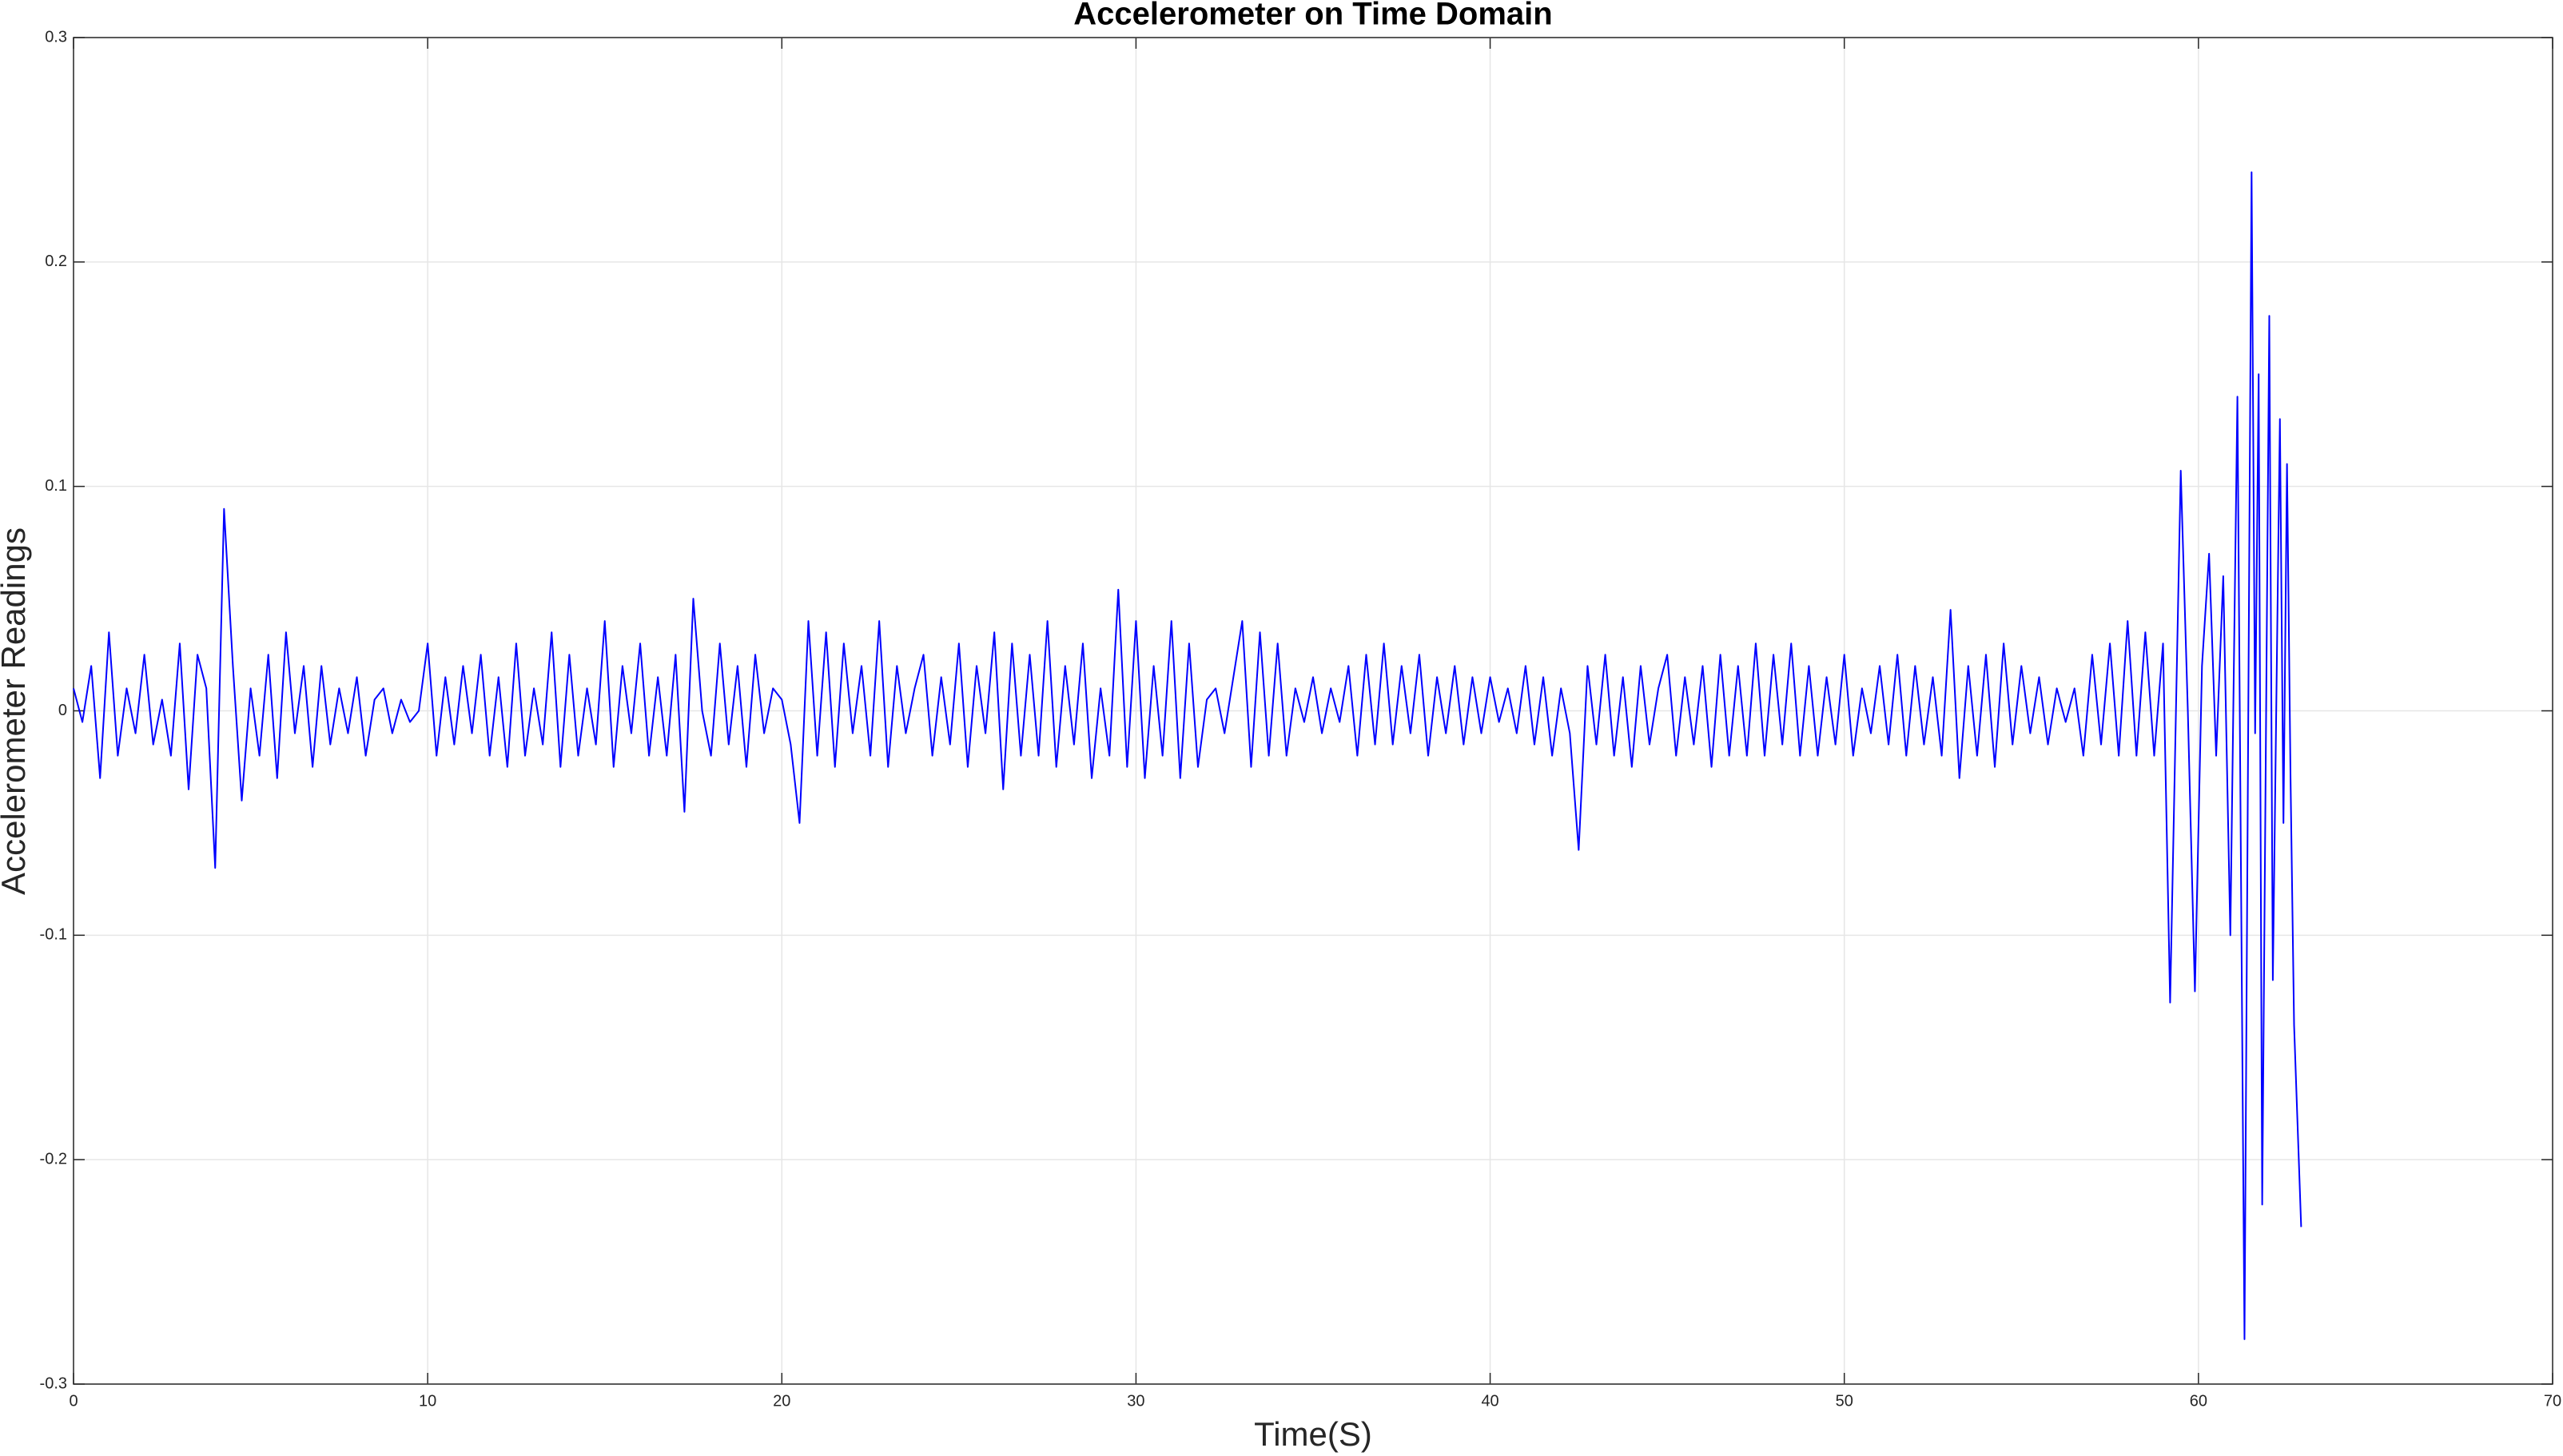 This screenshot has height=1456, width=2563. What do you see at coordinates (1844, 1401) in the screenshot?
I see `x-tick-label: 50` at bounding box center [1844, 1401].